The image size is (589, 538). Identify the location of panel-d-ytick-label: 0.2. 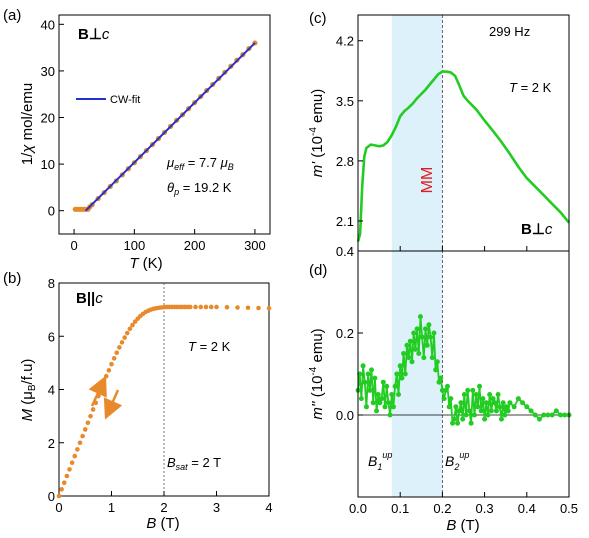
(345, 333).